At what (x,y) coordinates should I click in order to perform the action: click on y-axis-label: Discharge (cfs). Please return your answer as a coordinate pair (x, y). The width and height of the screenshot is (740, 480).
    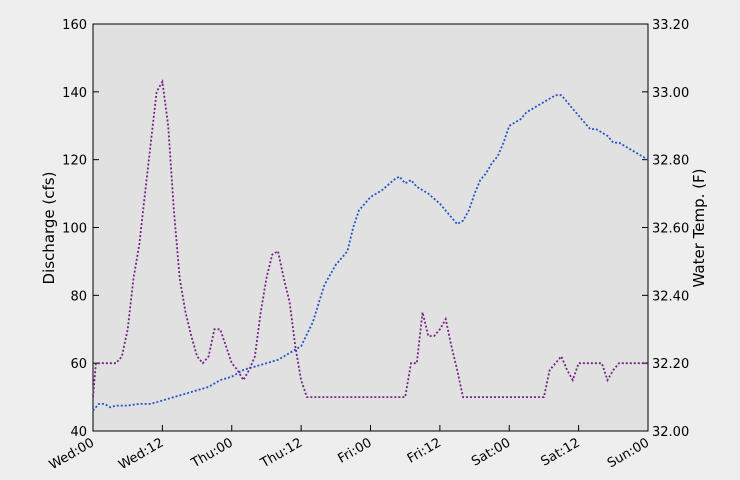
    Looking at the image, I should click on (49, 228).